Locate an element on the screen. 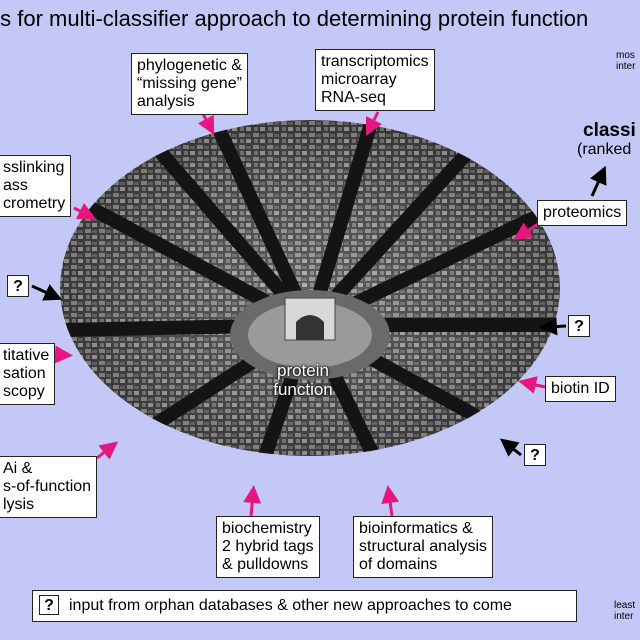  arrow-rnai is located at coordinates (107, 450).